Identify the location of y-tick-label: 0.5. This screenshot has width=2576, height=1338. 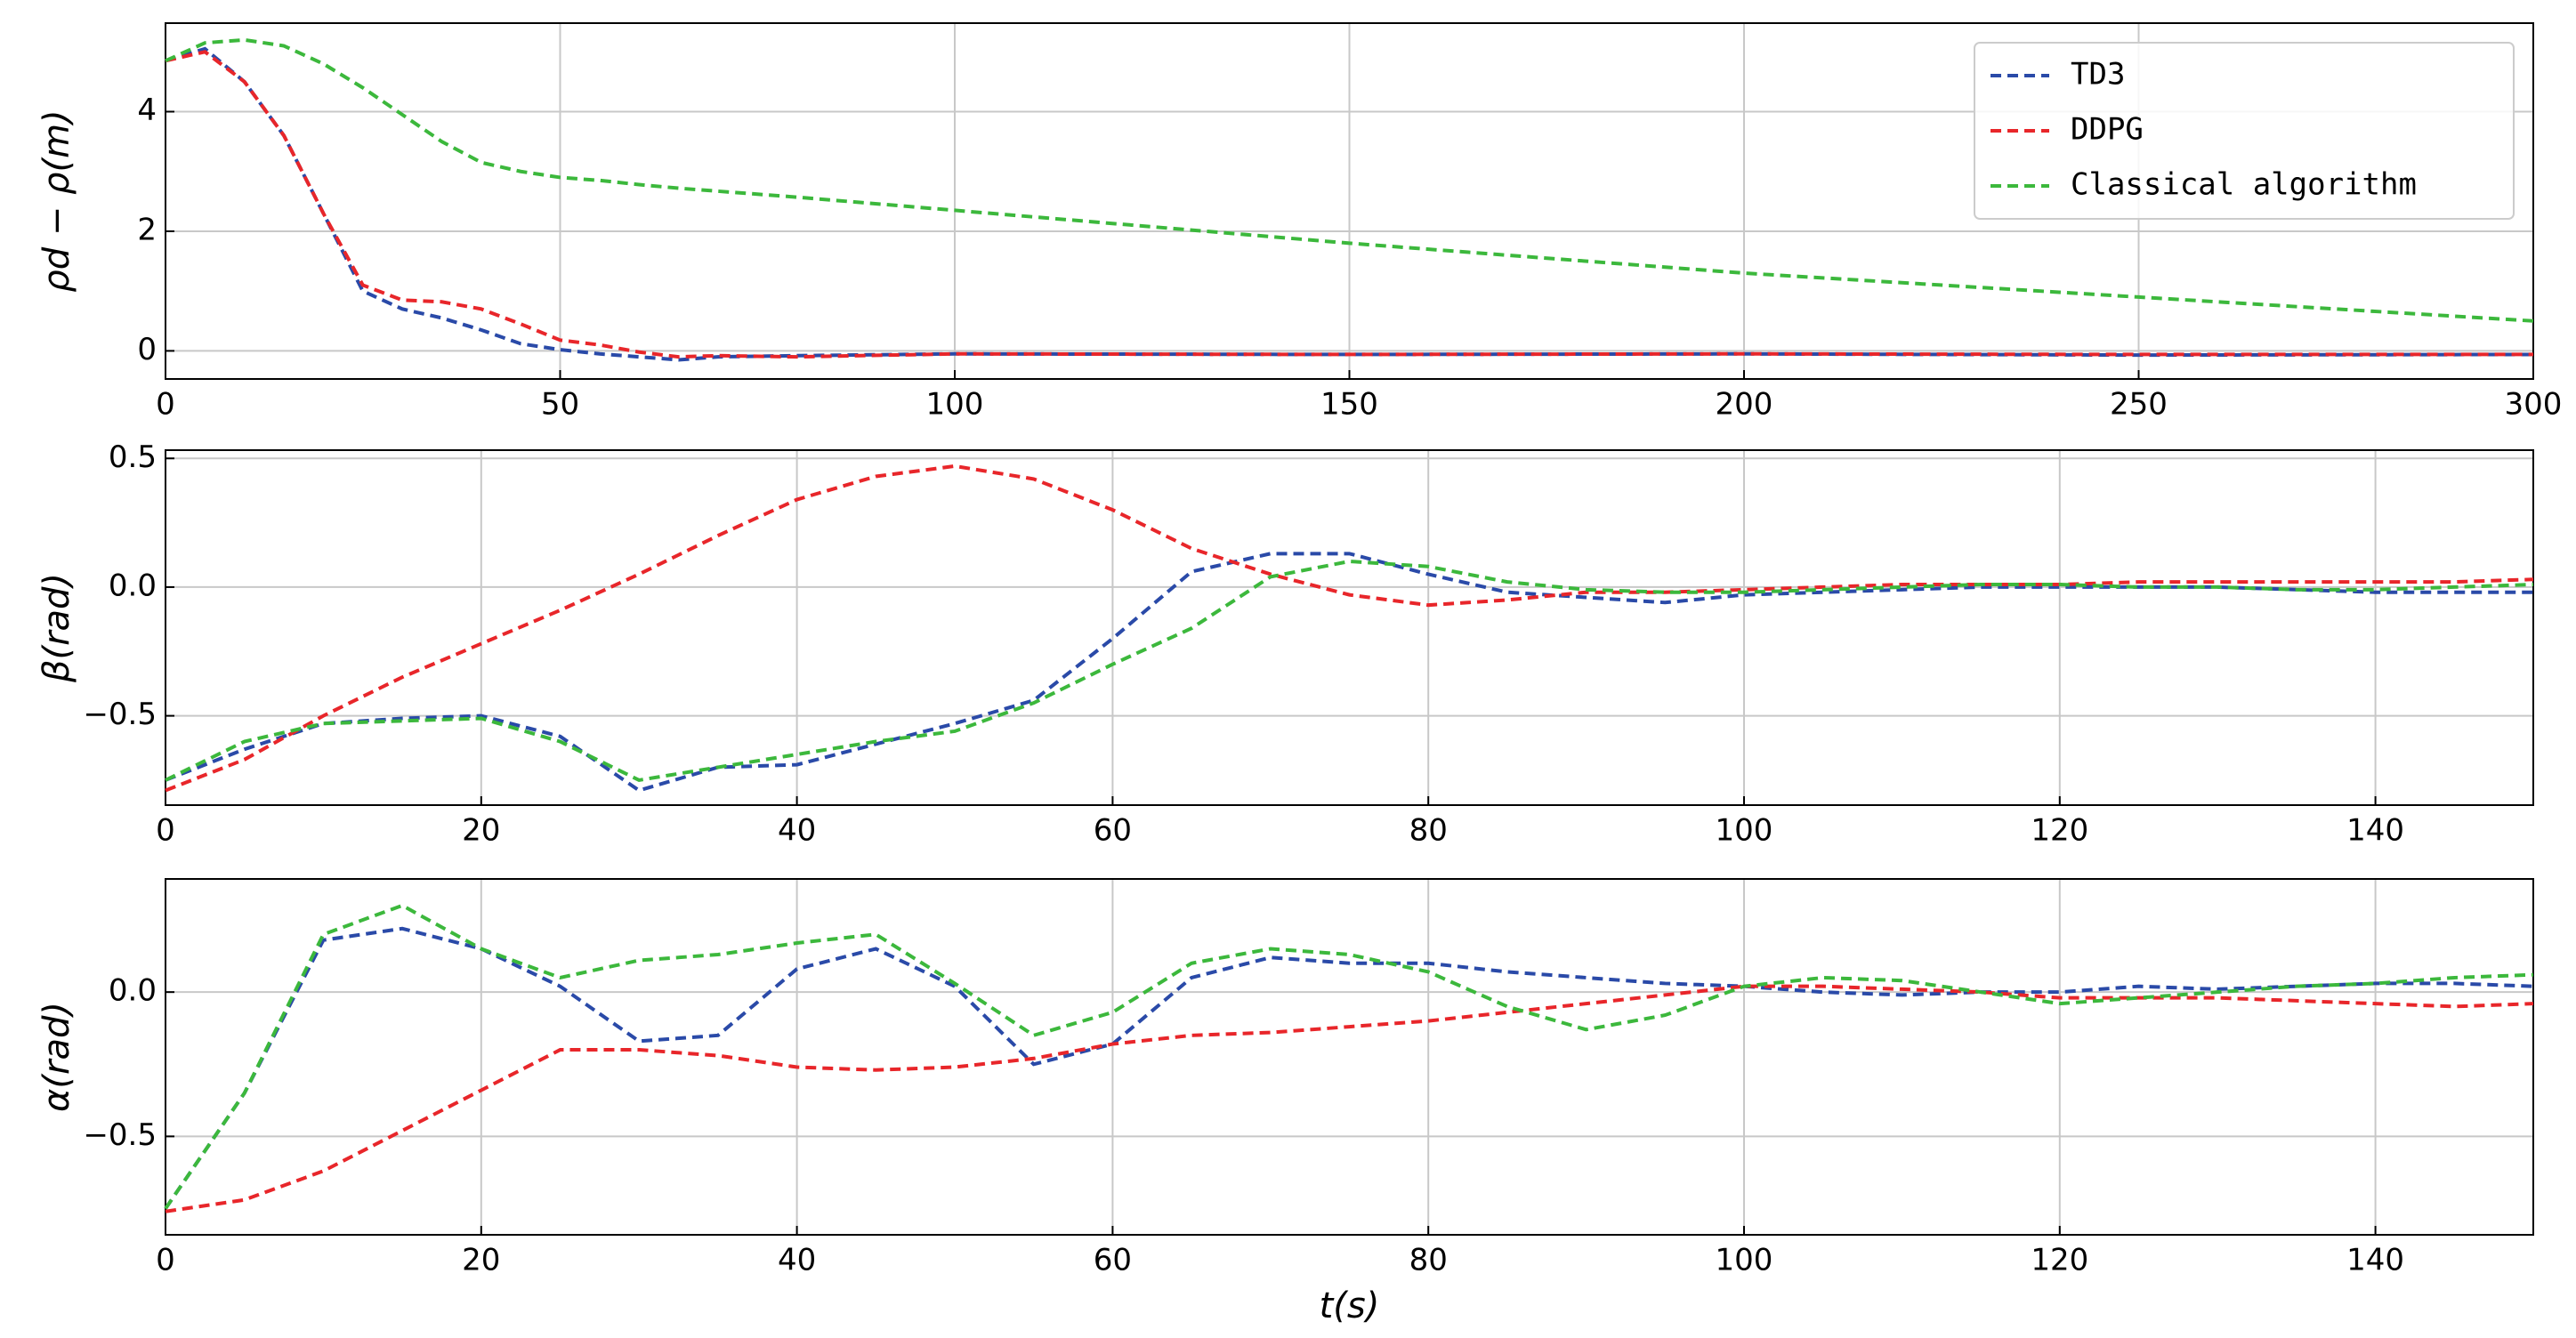
(133, 457).